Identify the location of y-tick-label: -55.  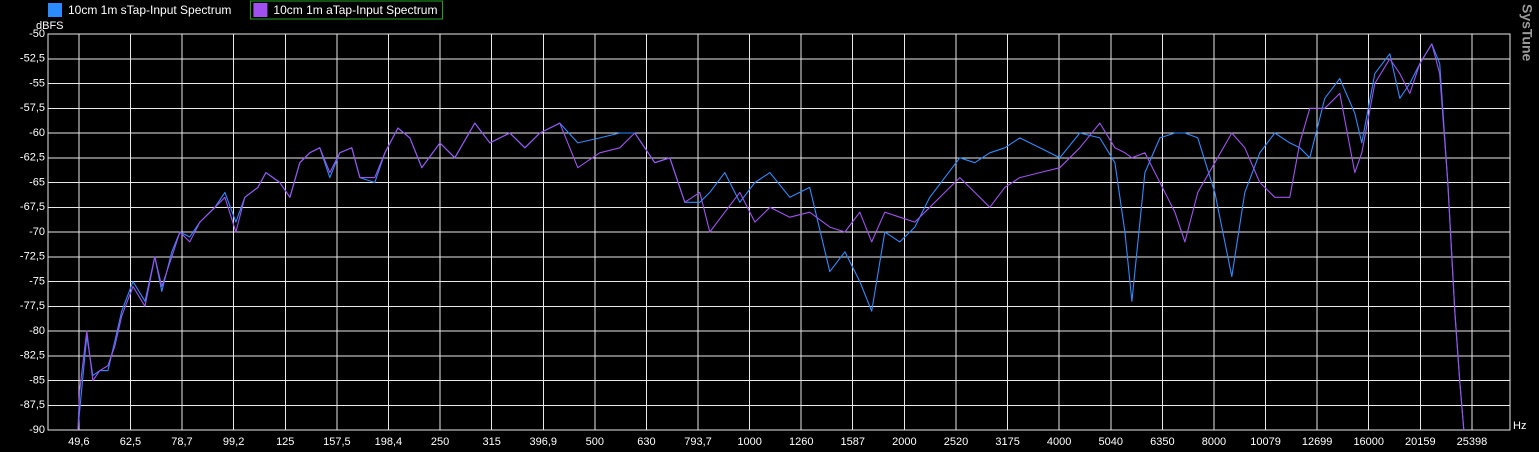
(37, 83).